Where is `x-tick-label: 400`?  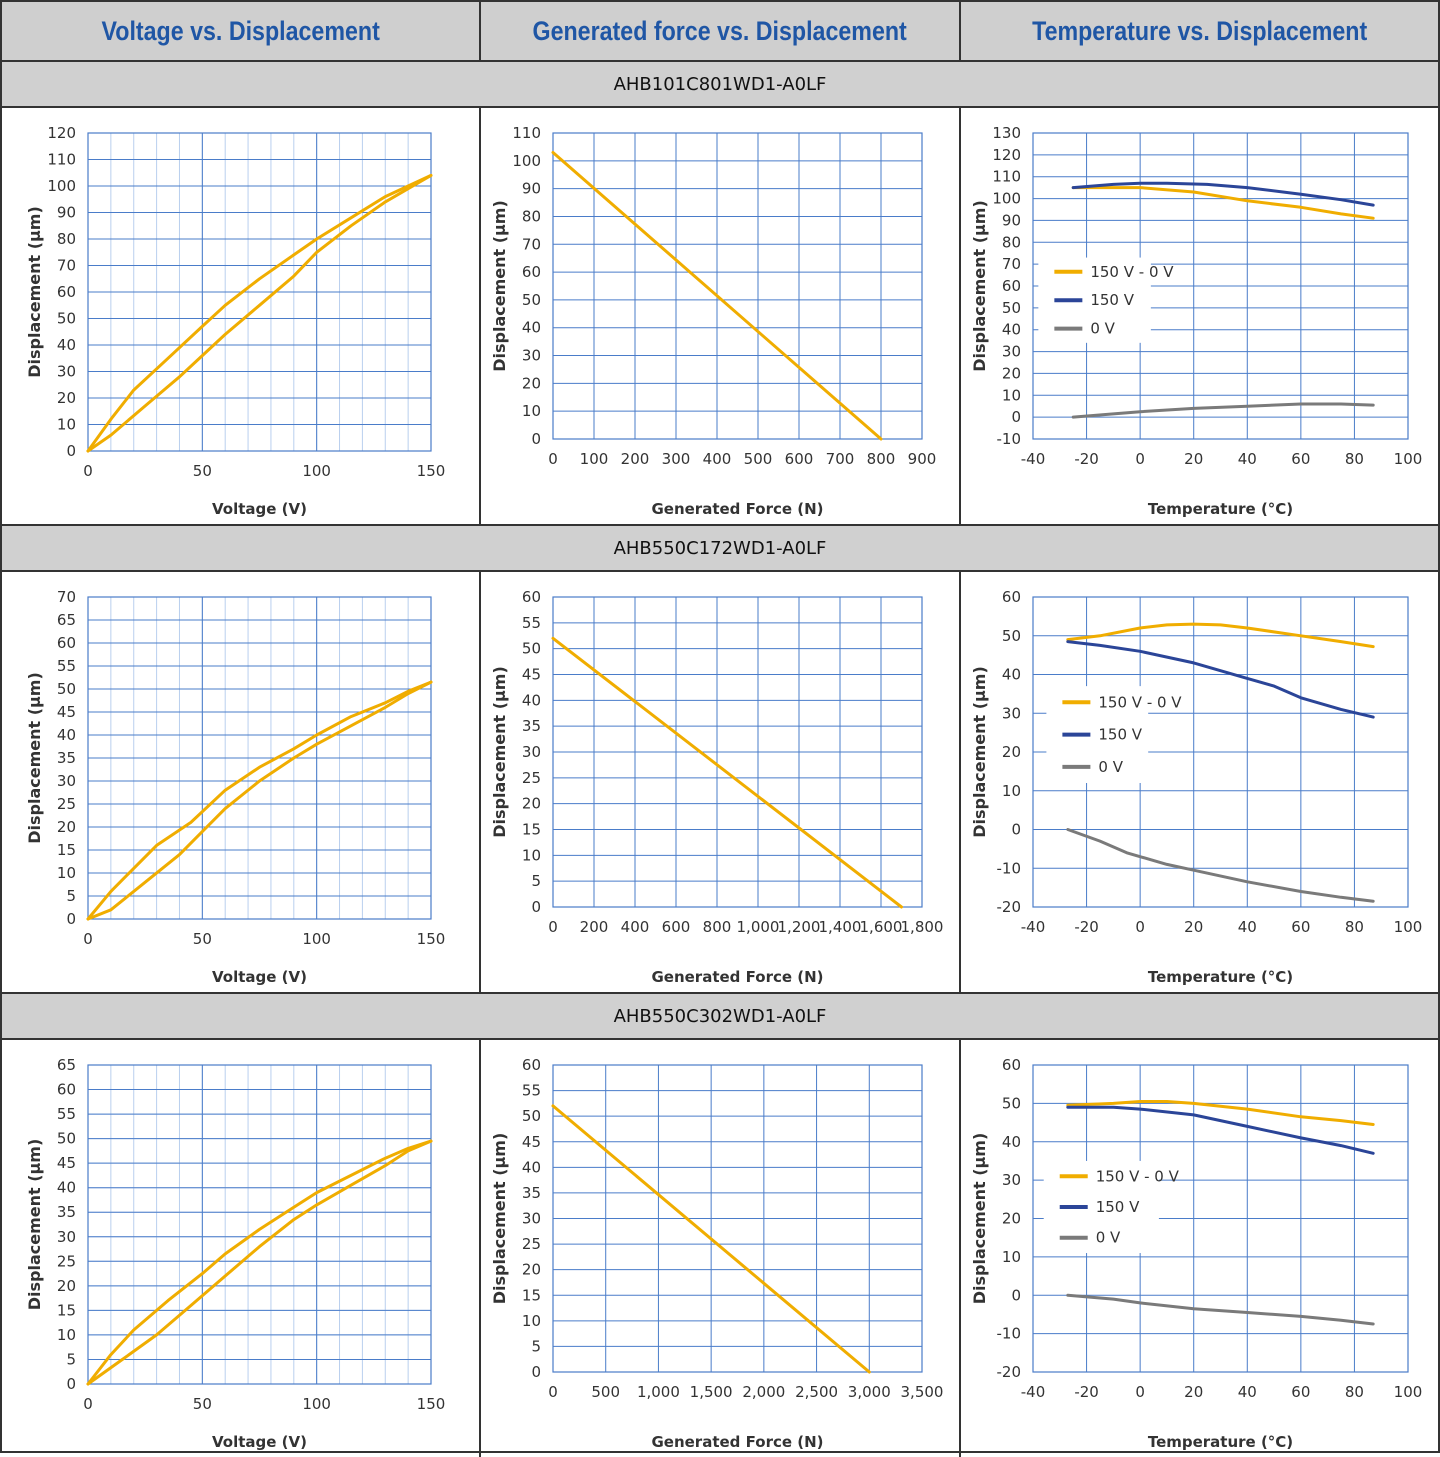 x-tick-label: 400 is located at coordinates (635, 927).